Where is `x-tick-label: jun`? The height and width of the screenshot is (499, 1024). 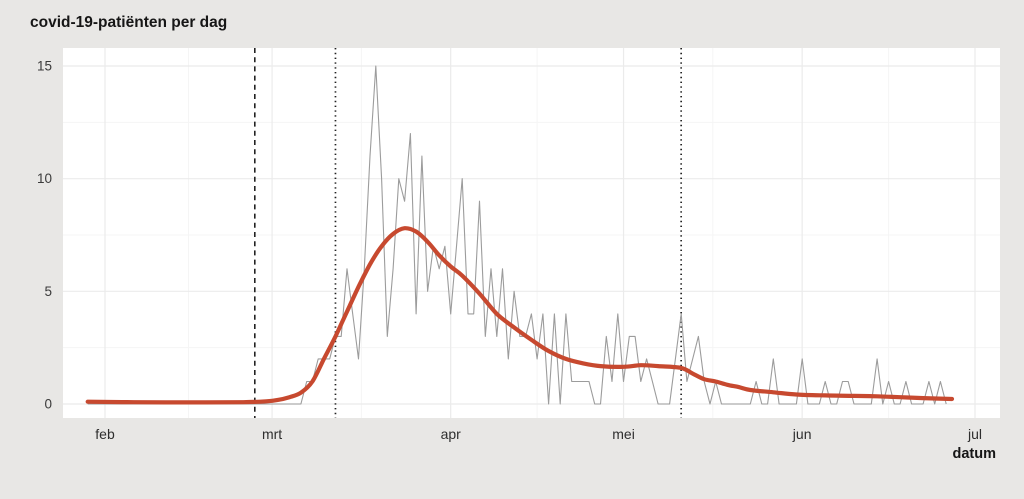 x-tick-label: jun is located at coordinates (802, 434).